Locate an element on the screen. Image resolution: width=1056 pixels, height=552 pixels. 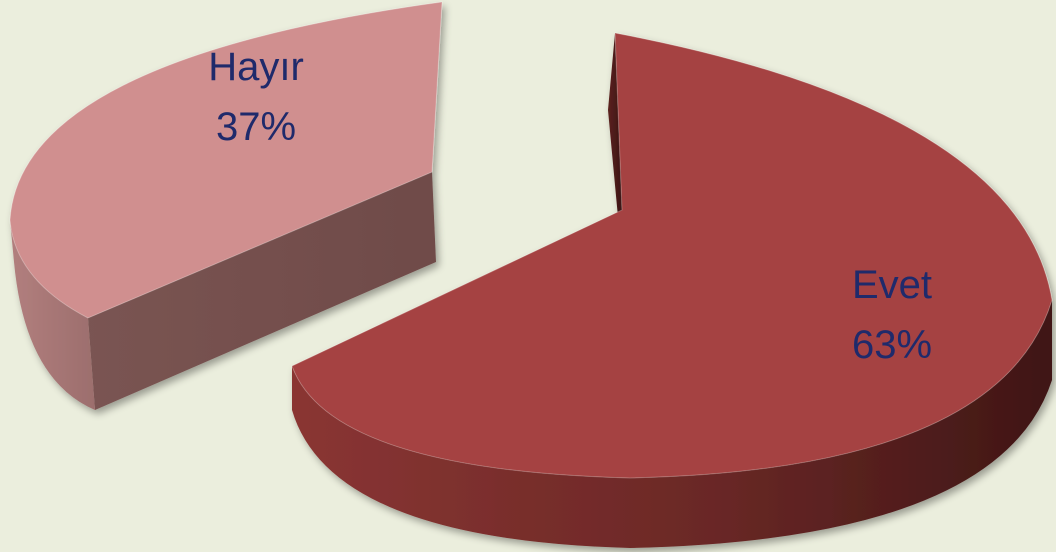
slice-evet-name-label: Evet is located at coordinates (892, 285).